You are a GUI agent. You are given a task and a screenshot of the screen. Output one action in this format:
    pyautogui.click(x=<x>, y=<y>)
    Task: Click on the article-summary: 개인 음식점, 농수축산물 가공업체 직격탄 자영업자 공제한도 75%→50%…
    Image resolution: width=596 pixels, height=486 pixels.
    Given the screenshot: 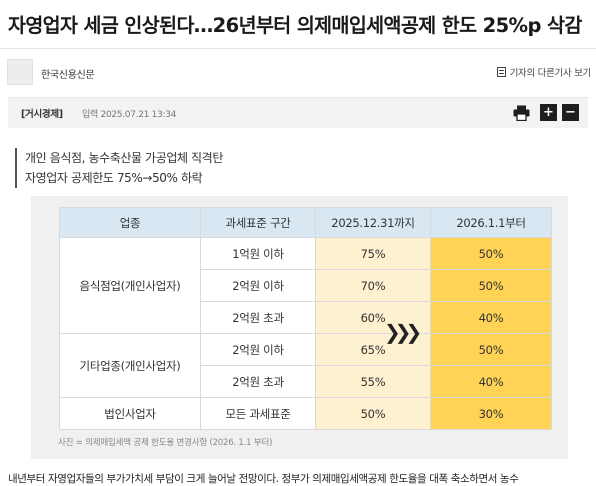 What is the action you would take?
    pyautogui.click(x=119, y=168)
    